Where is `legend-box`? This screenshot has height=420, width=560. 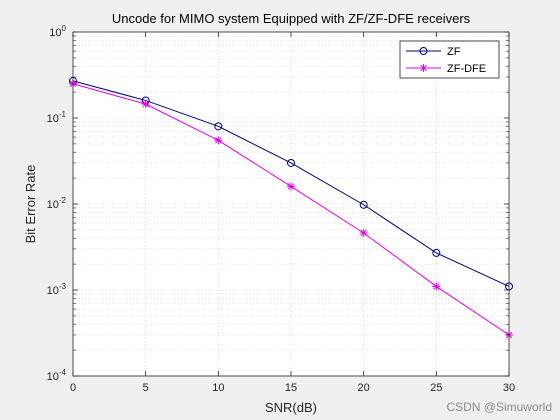 legend-box is located at coordinates (449, 59).